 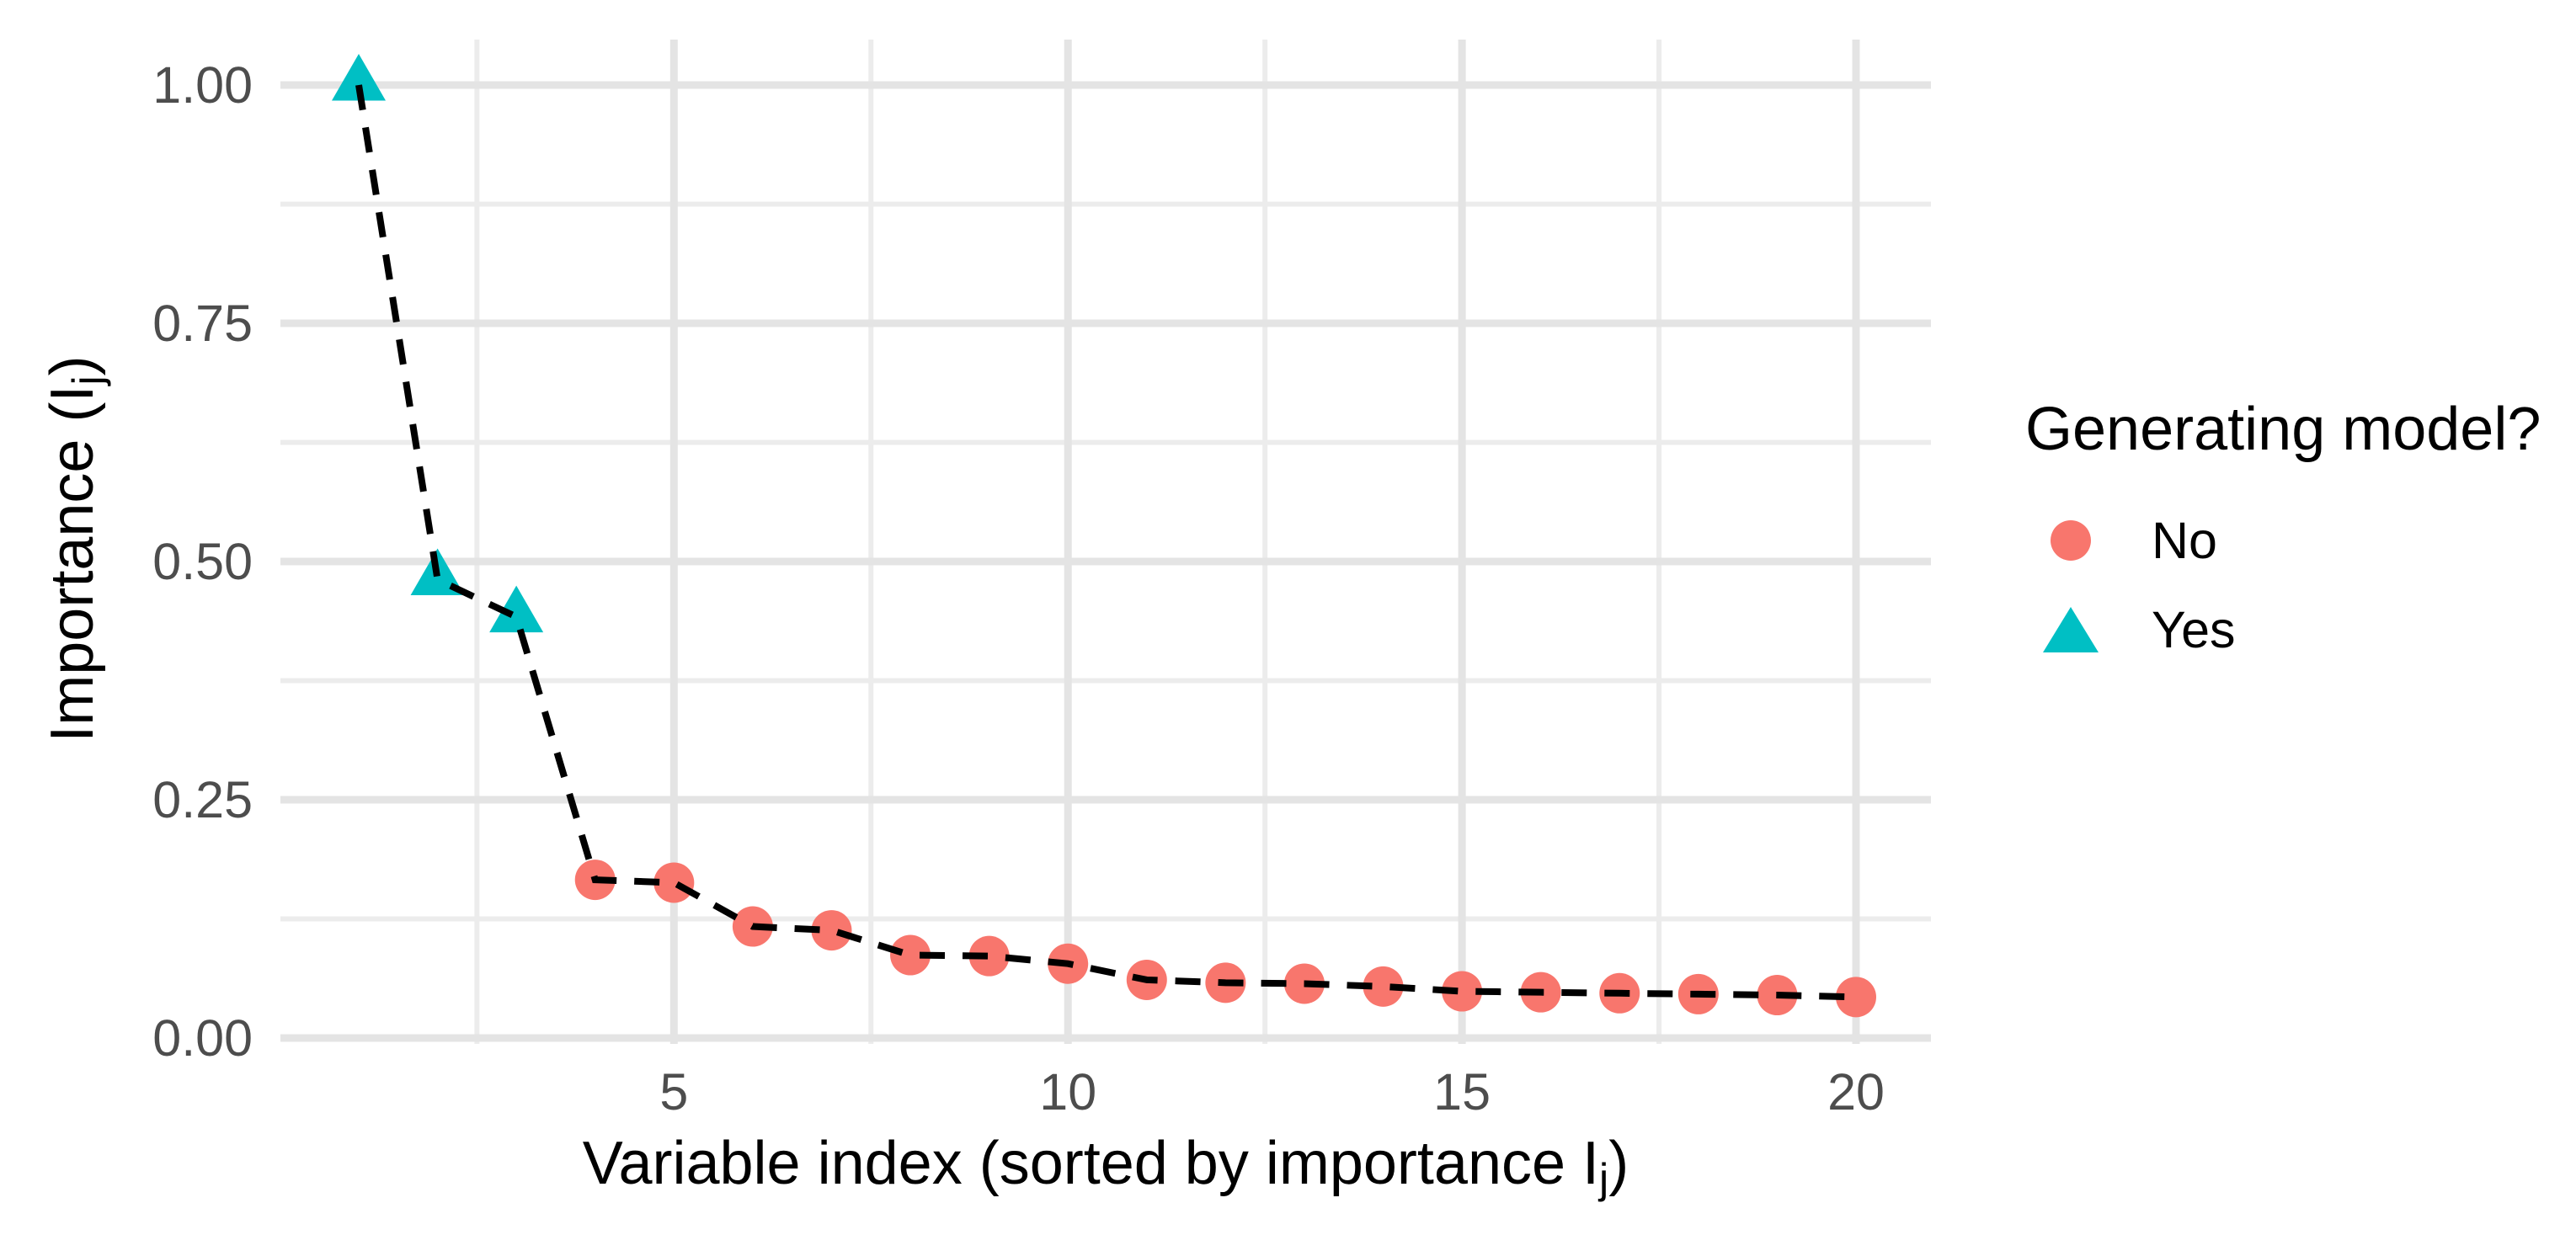 I want to click on x-axis-title-subscript: j, so click(x=1604, y=1178).